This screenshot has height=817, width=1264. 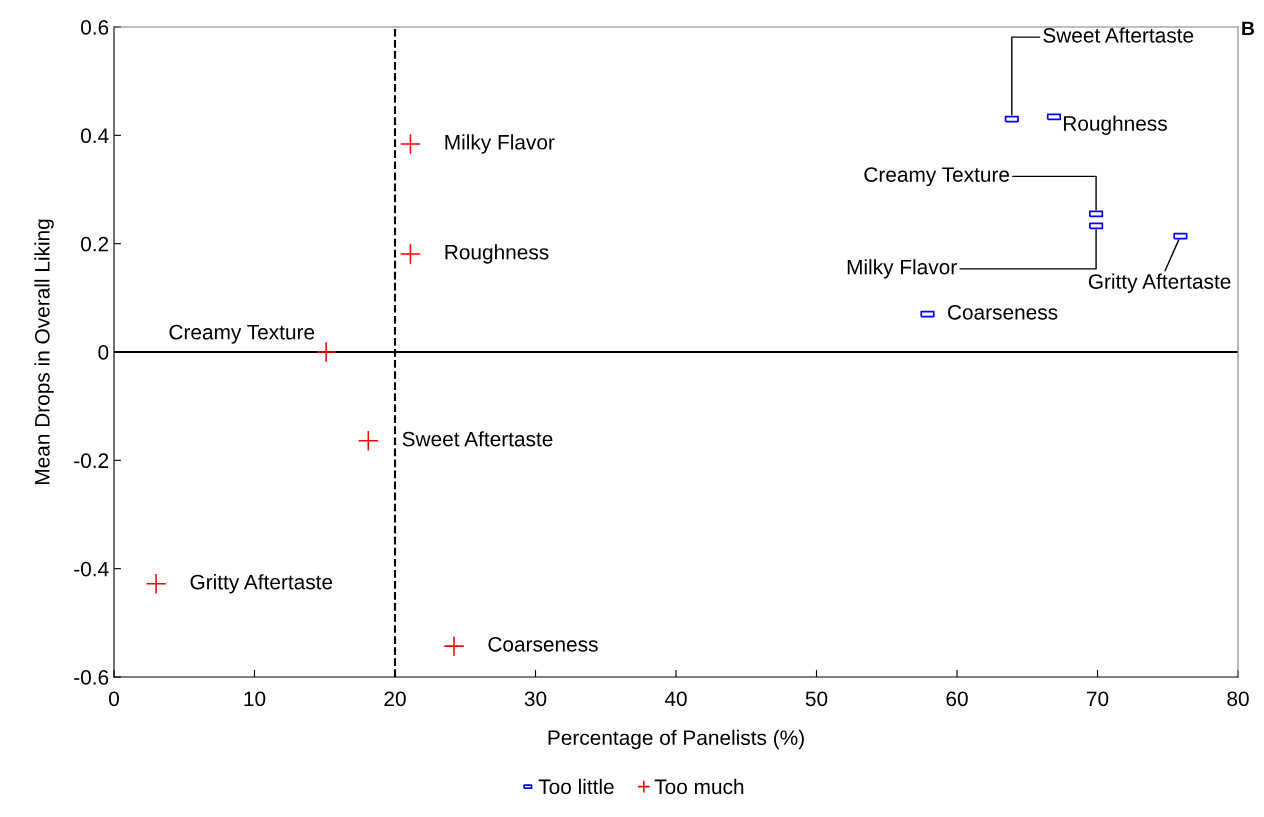 I want to click on x-axis-title: Percentage of Panelists (%), so click(x=676, y=739).